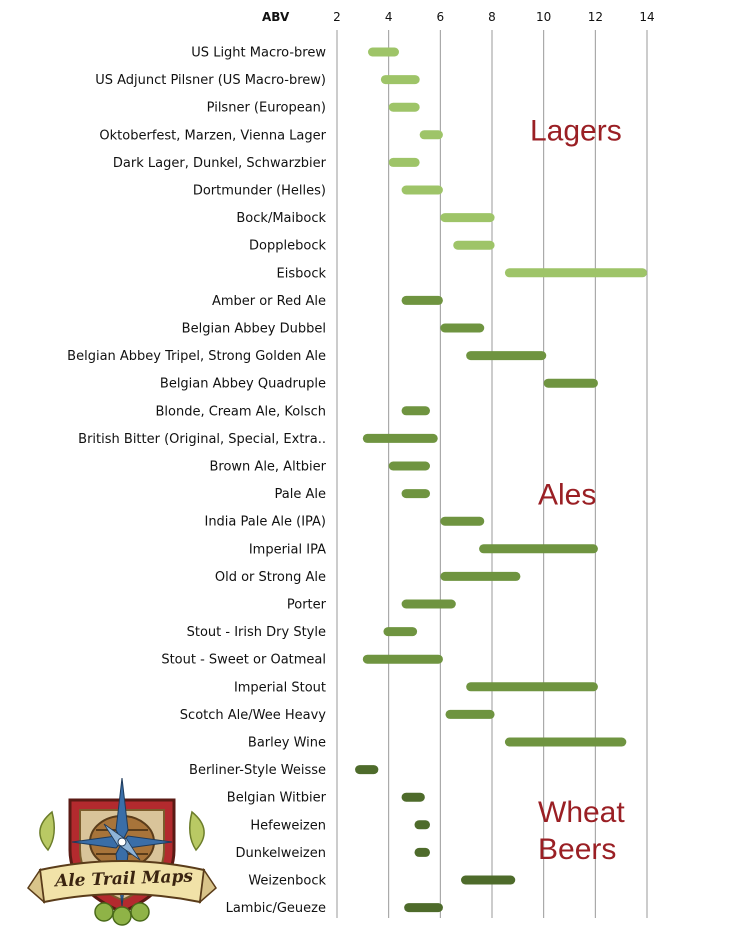 The width and height of the screenshot is (729, 928). What do you see at coordinates (302, 273) in the screenshot?
I see `category-label: Eisbock` at bounding box center [302, 273].